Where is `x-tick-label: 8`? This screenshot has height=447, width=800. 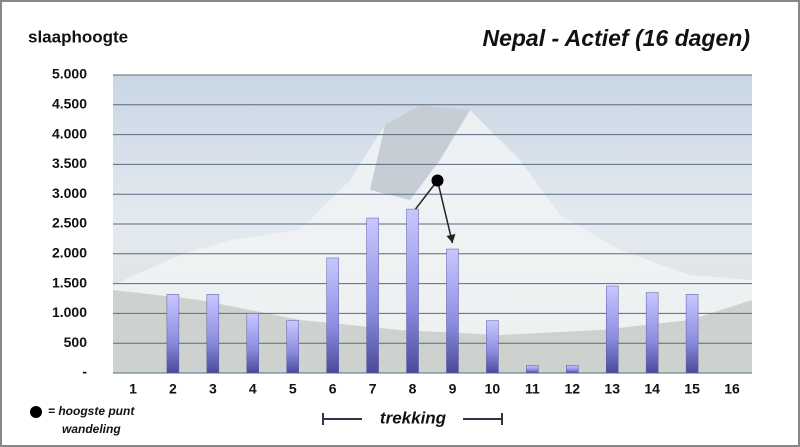
x-tick-label: 8 is located at coordinates (413, 389).